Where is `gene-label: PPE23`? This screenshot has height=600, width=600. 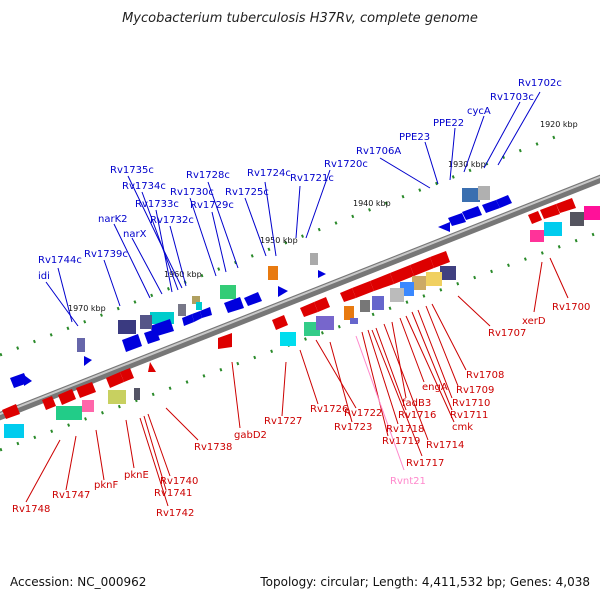 gene-label: PPE23 is located at coordinates (414, 137).